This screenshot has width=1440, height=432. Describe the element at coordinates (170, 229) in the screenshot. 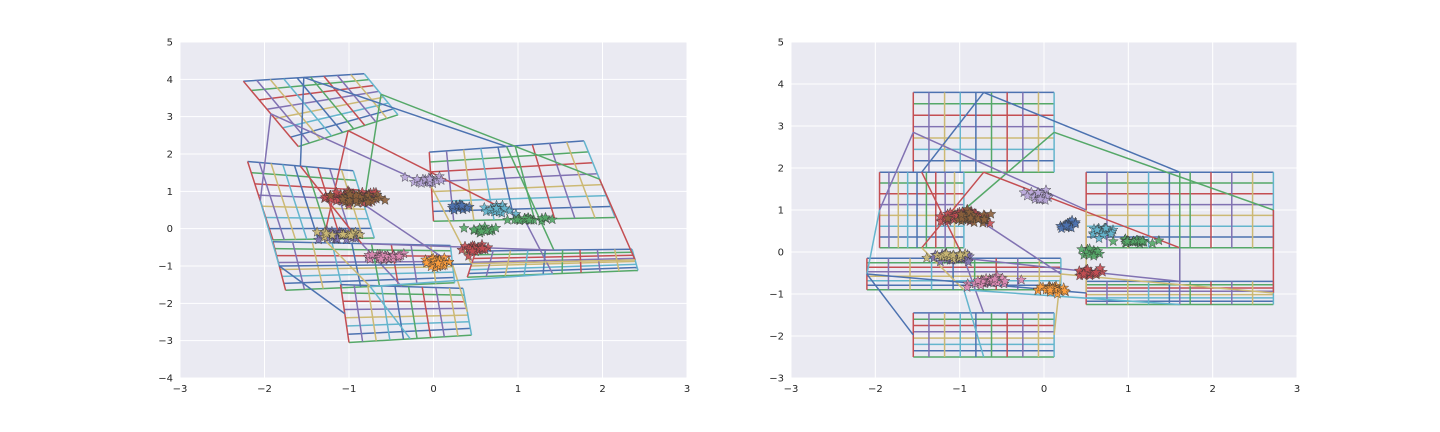

I see `y-tick-label: 0` at that location.